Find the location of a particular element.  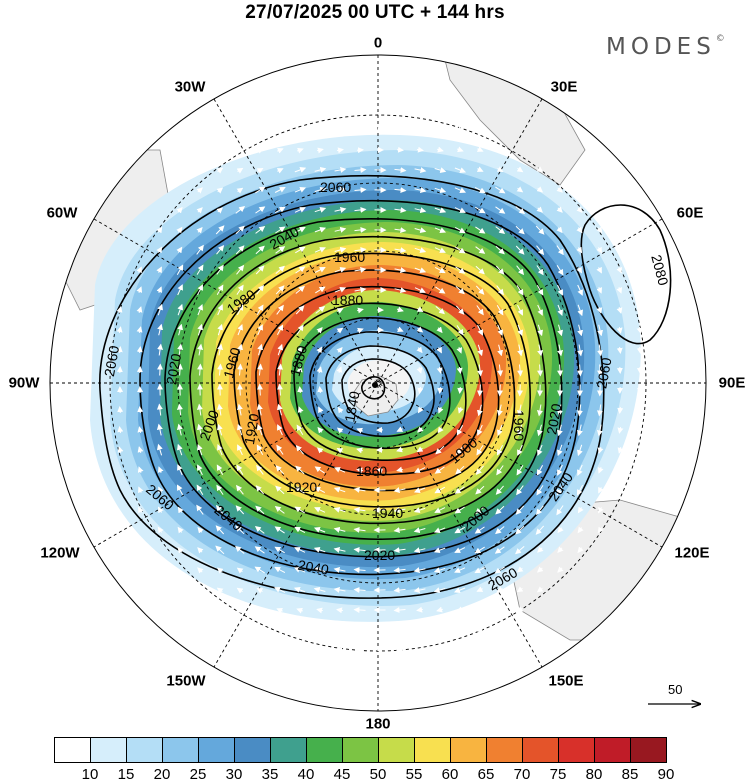

colorbar-tick-label: 15 is located at coordinates (126, 774).